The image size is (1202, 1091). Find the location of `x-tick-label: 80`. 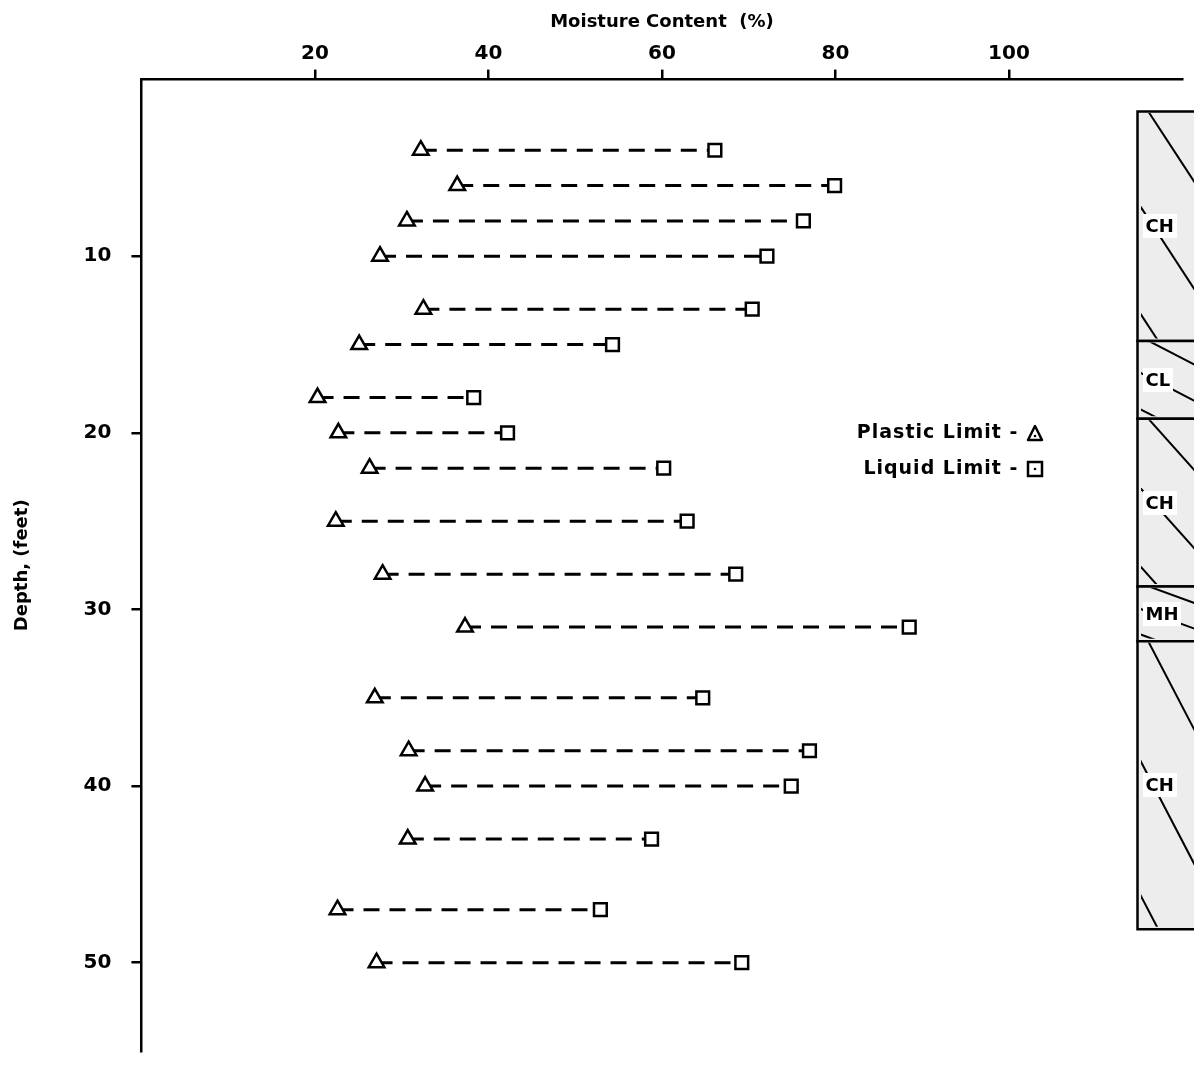

x-tick-label: 80 is located at coordinates (835, 51).